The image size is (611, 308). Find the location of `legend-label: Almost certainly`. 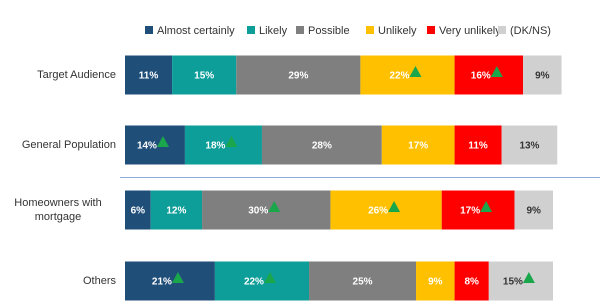

legend-label: Almost certainly is located at coordinates (196, 31).